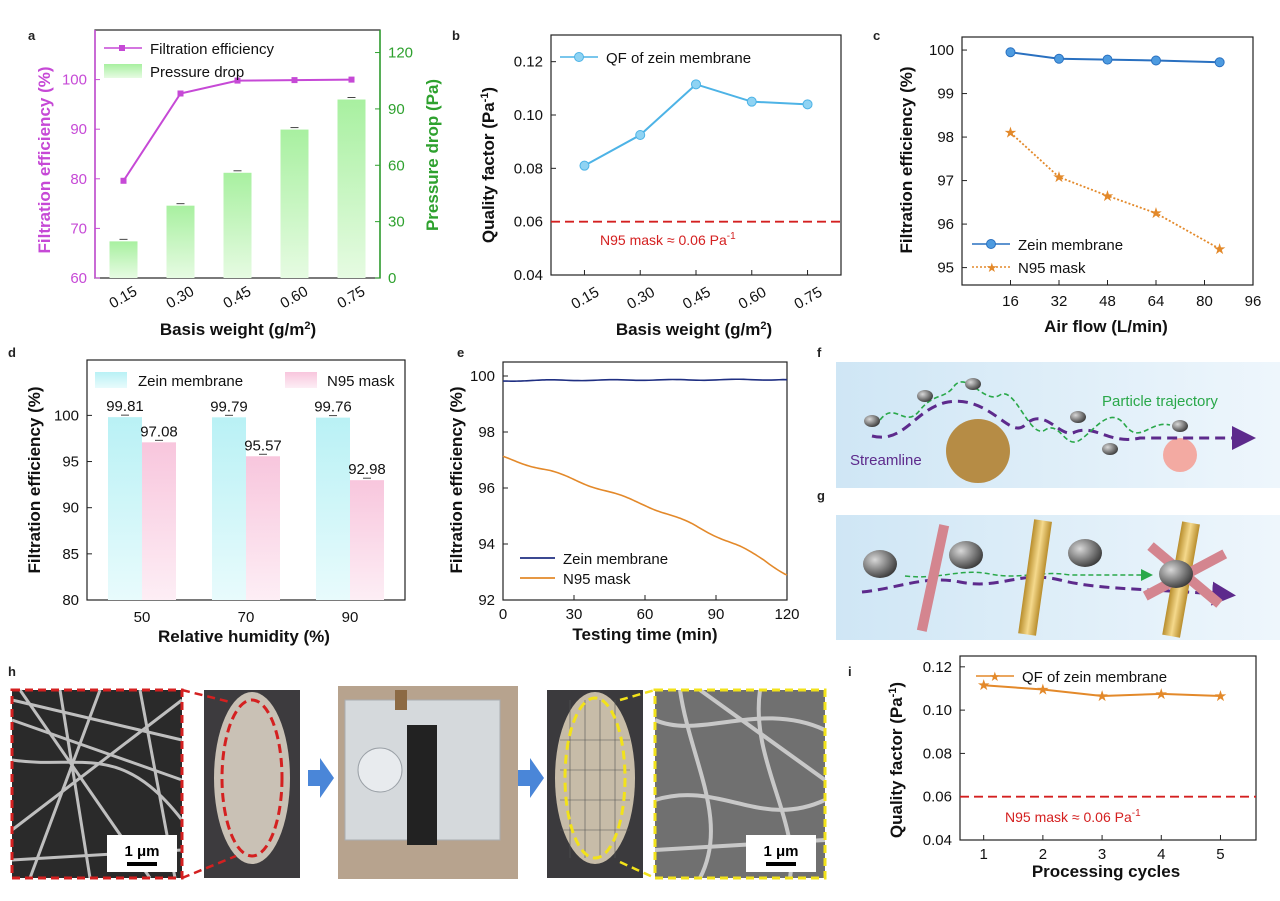  I want to click on y-title-d: Filtration efficiency (%), so click(34, 479).